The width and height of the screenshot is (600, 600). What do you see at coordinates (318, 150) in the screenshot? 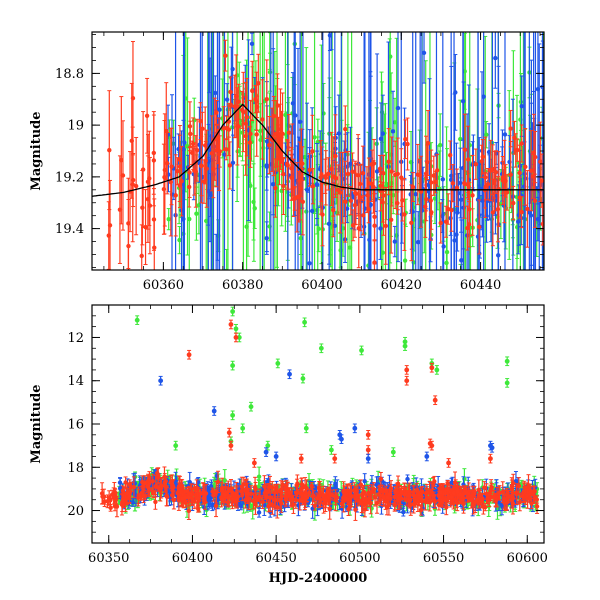
I see `model-curve` at bounding box center [318, 150].